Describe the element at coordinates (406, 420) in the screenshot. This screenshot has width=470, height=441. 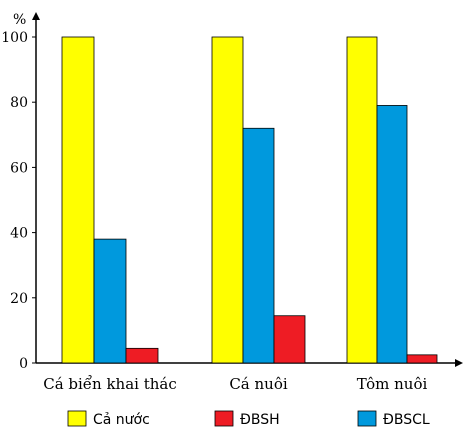
I see `legend-label: ĐBSCL` at that location.